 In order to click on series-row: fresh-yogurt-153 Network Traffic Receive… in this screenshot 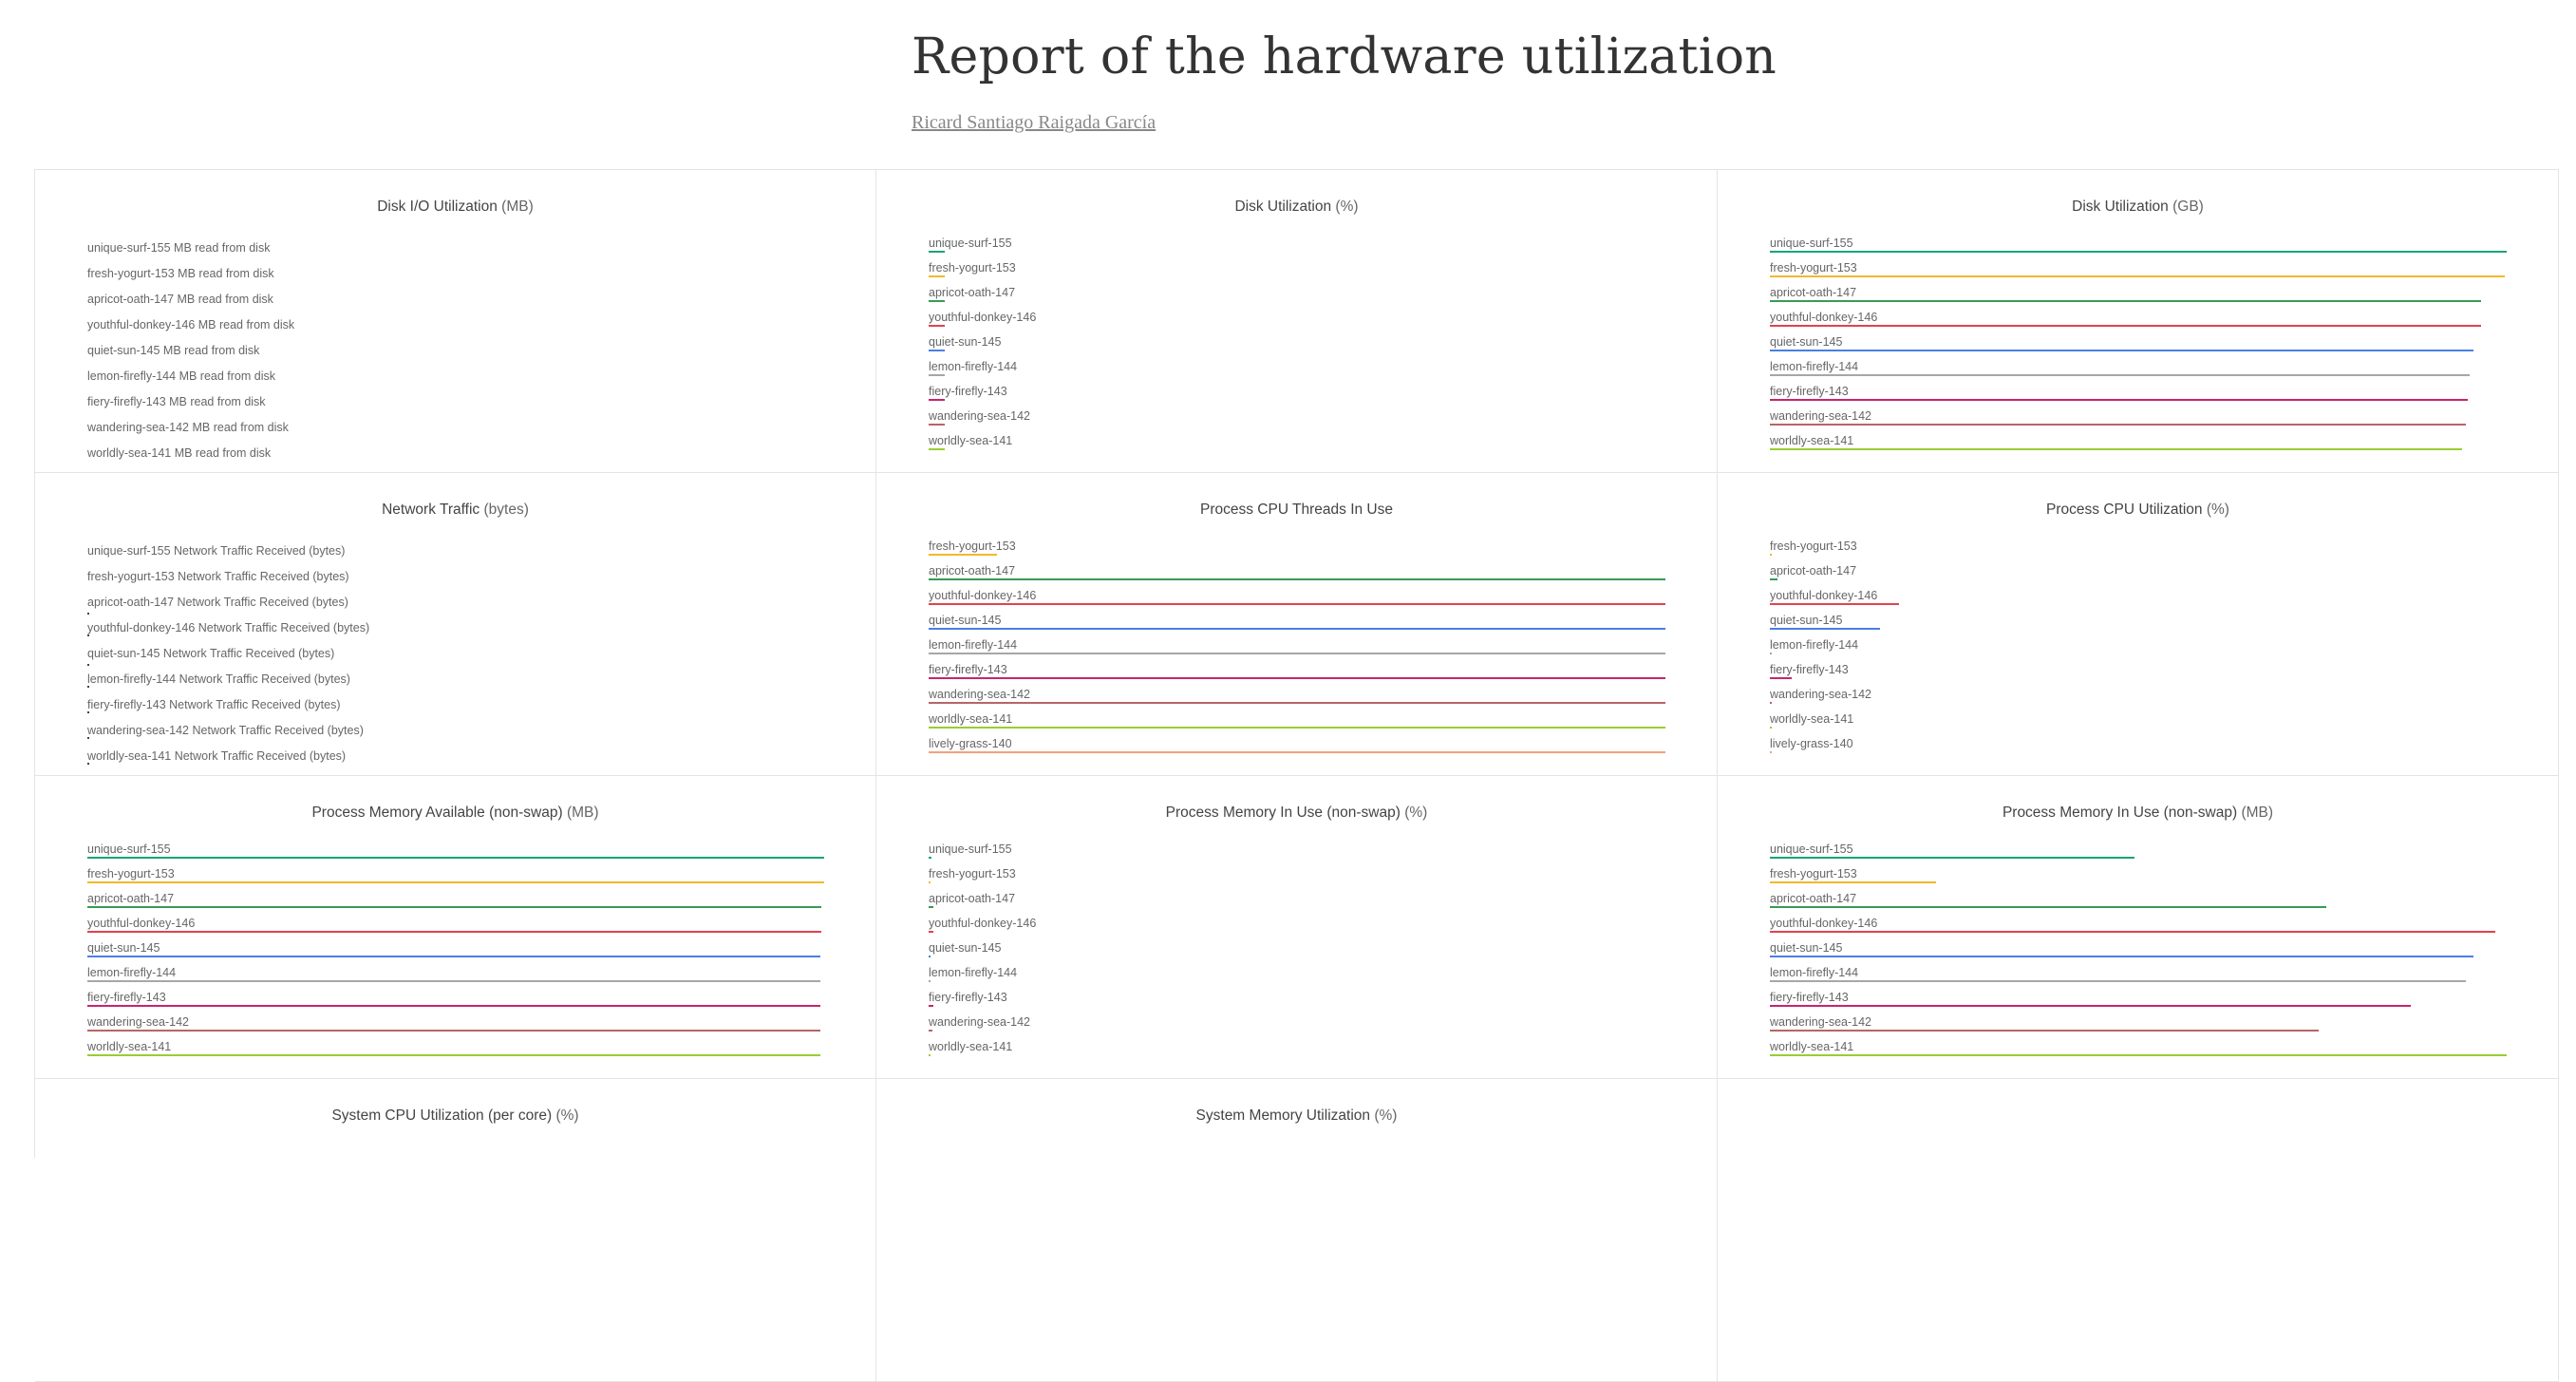, I will do `click(471, 581)`.